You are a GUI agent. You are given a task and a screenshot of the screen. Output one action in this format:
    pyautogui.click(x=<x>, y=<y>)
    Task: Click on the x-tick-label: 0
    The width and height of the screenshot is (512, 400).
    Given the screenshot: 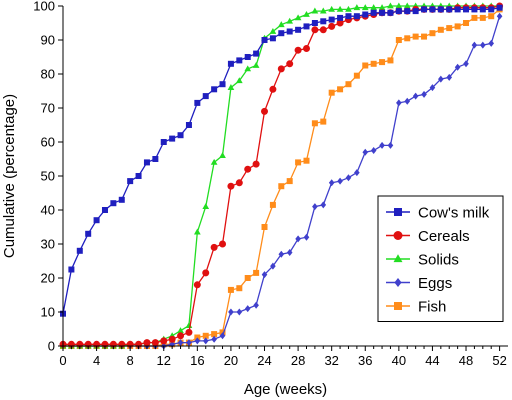 What is the action you would take?
    pyautogui.click(x=62, y=360)
    